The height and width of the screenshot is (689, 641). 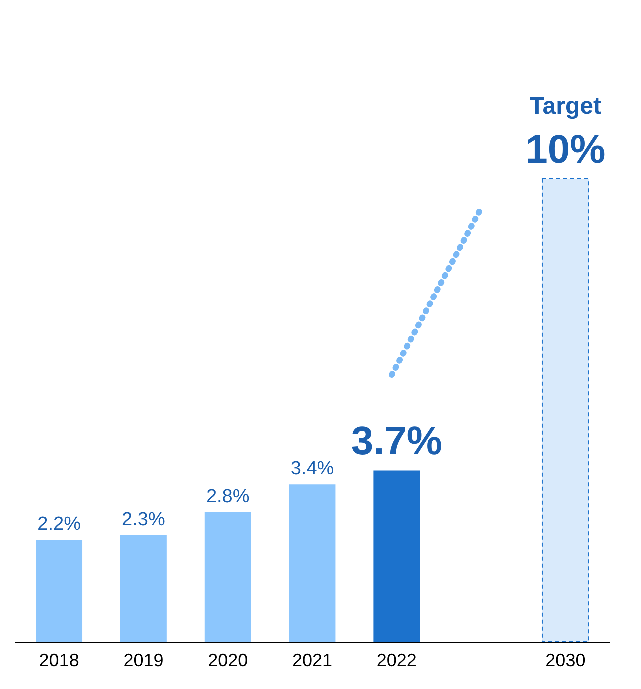 I want to click on x-tick-label: 2022, so click(x=396, y=660).